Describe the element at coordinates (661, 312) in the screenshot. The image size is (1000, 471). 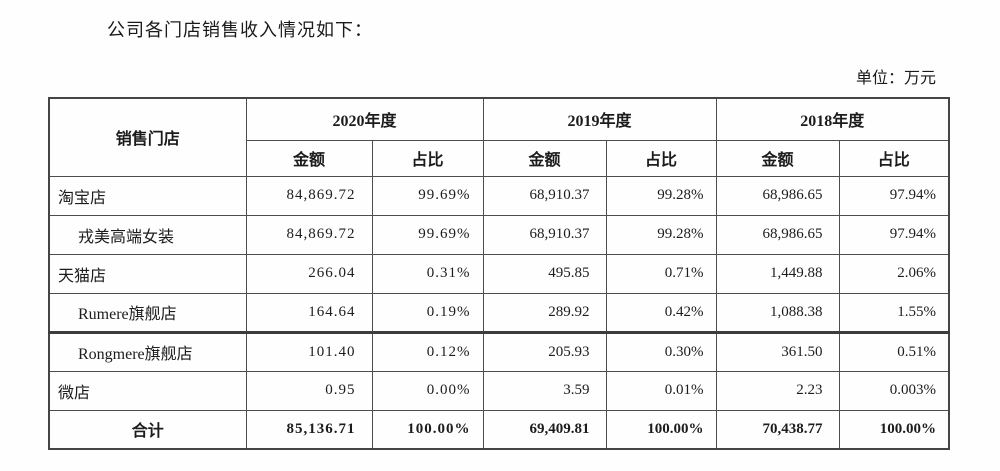
I see `ratio-2019-cell: 0.42%` at that location.